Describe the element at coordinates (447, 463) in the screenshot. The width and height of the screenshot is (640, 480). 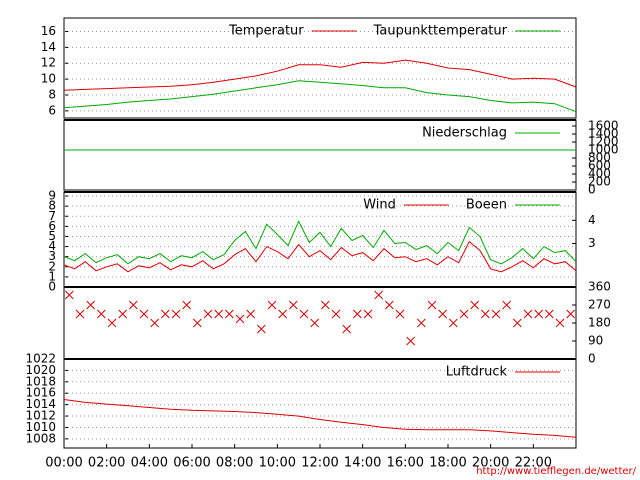
I see `x-tick-label: 18:00` at that location.